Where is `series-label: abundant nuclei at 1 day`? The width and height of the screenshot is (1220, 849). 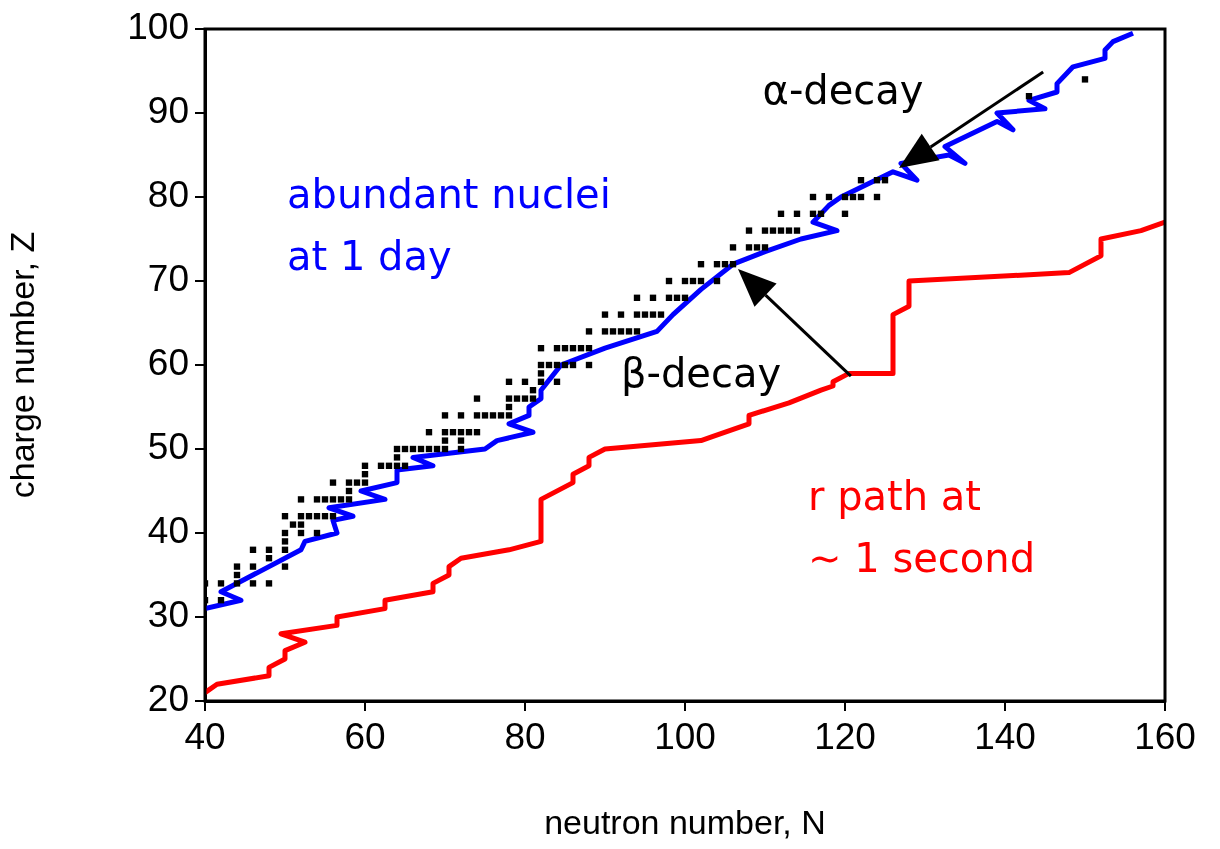 series-label: abundant nuclei at 1 day is located at coordinates (449, 225).